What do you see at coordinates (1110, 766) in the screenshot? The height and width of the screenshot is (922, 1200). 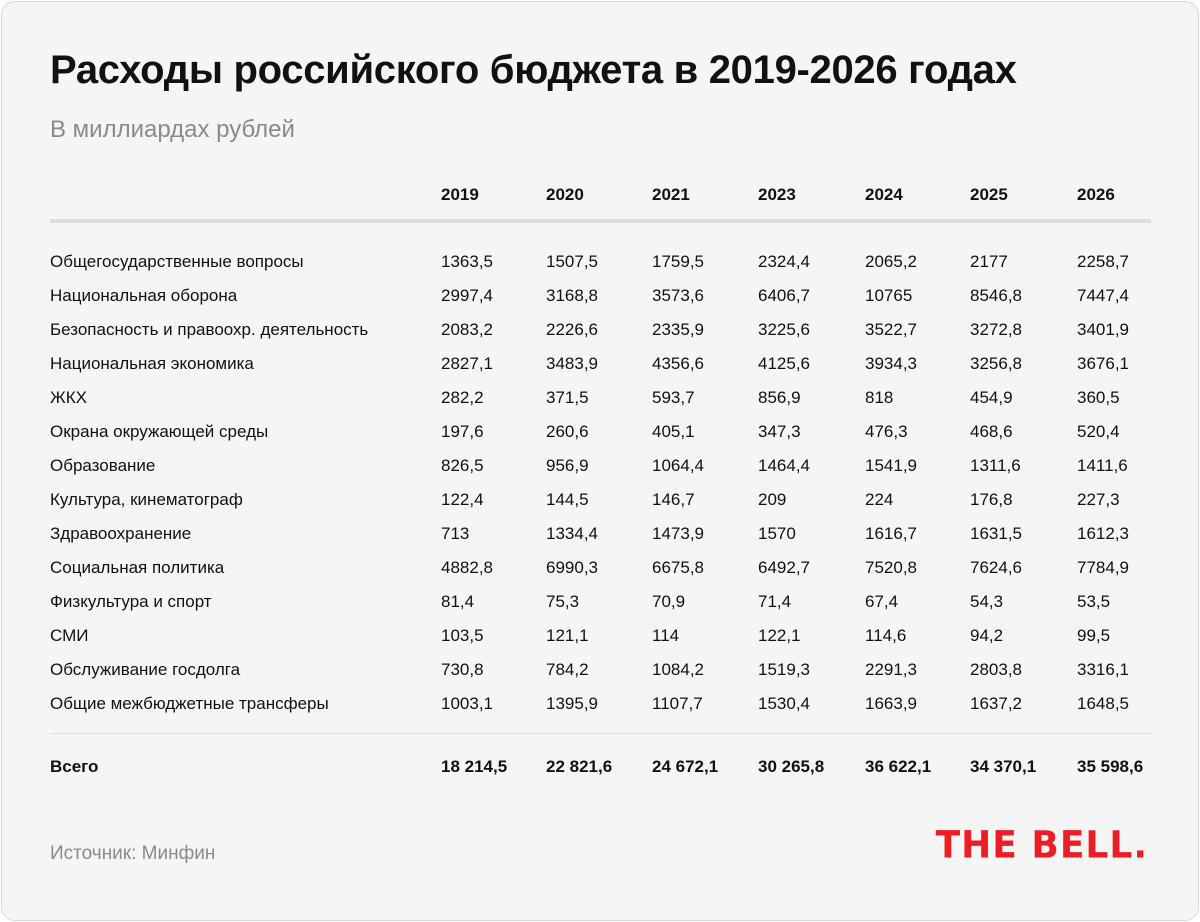 I see `total-cell: 35 598,6` at bounding box center [1110, 766].